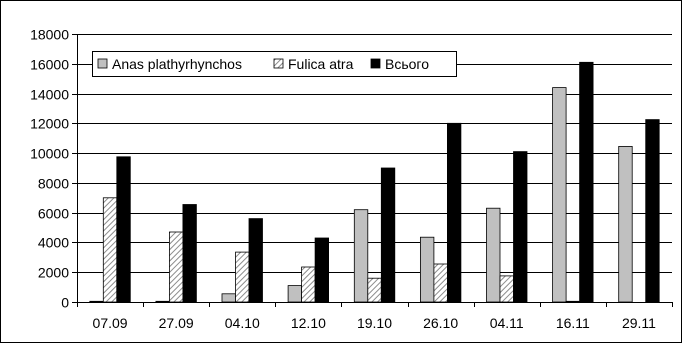 Image resolution: width=682 pixels, height=343 pixels. What do you see at coordinates (407, 64) in the screenshot?
I see `legend-label: Всього` at bounding box center [407, 64].